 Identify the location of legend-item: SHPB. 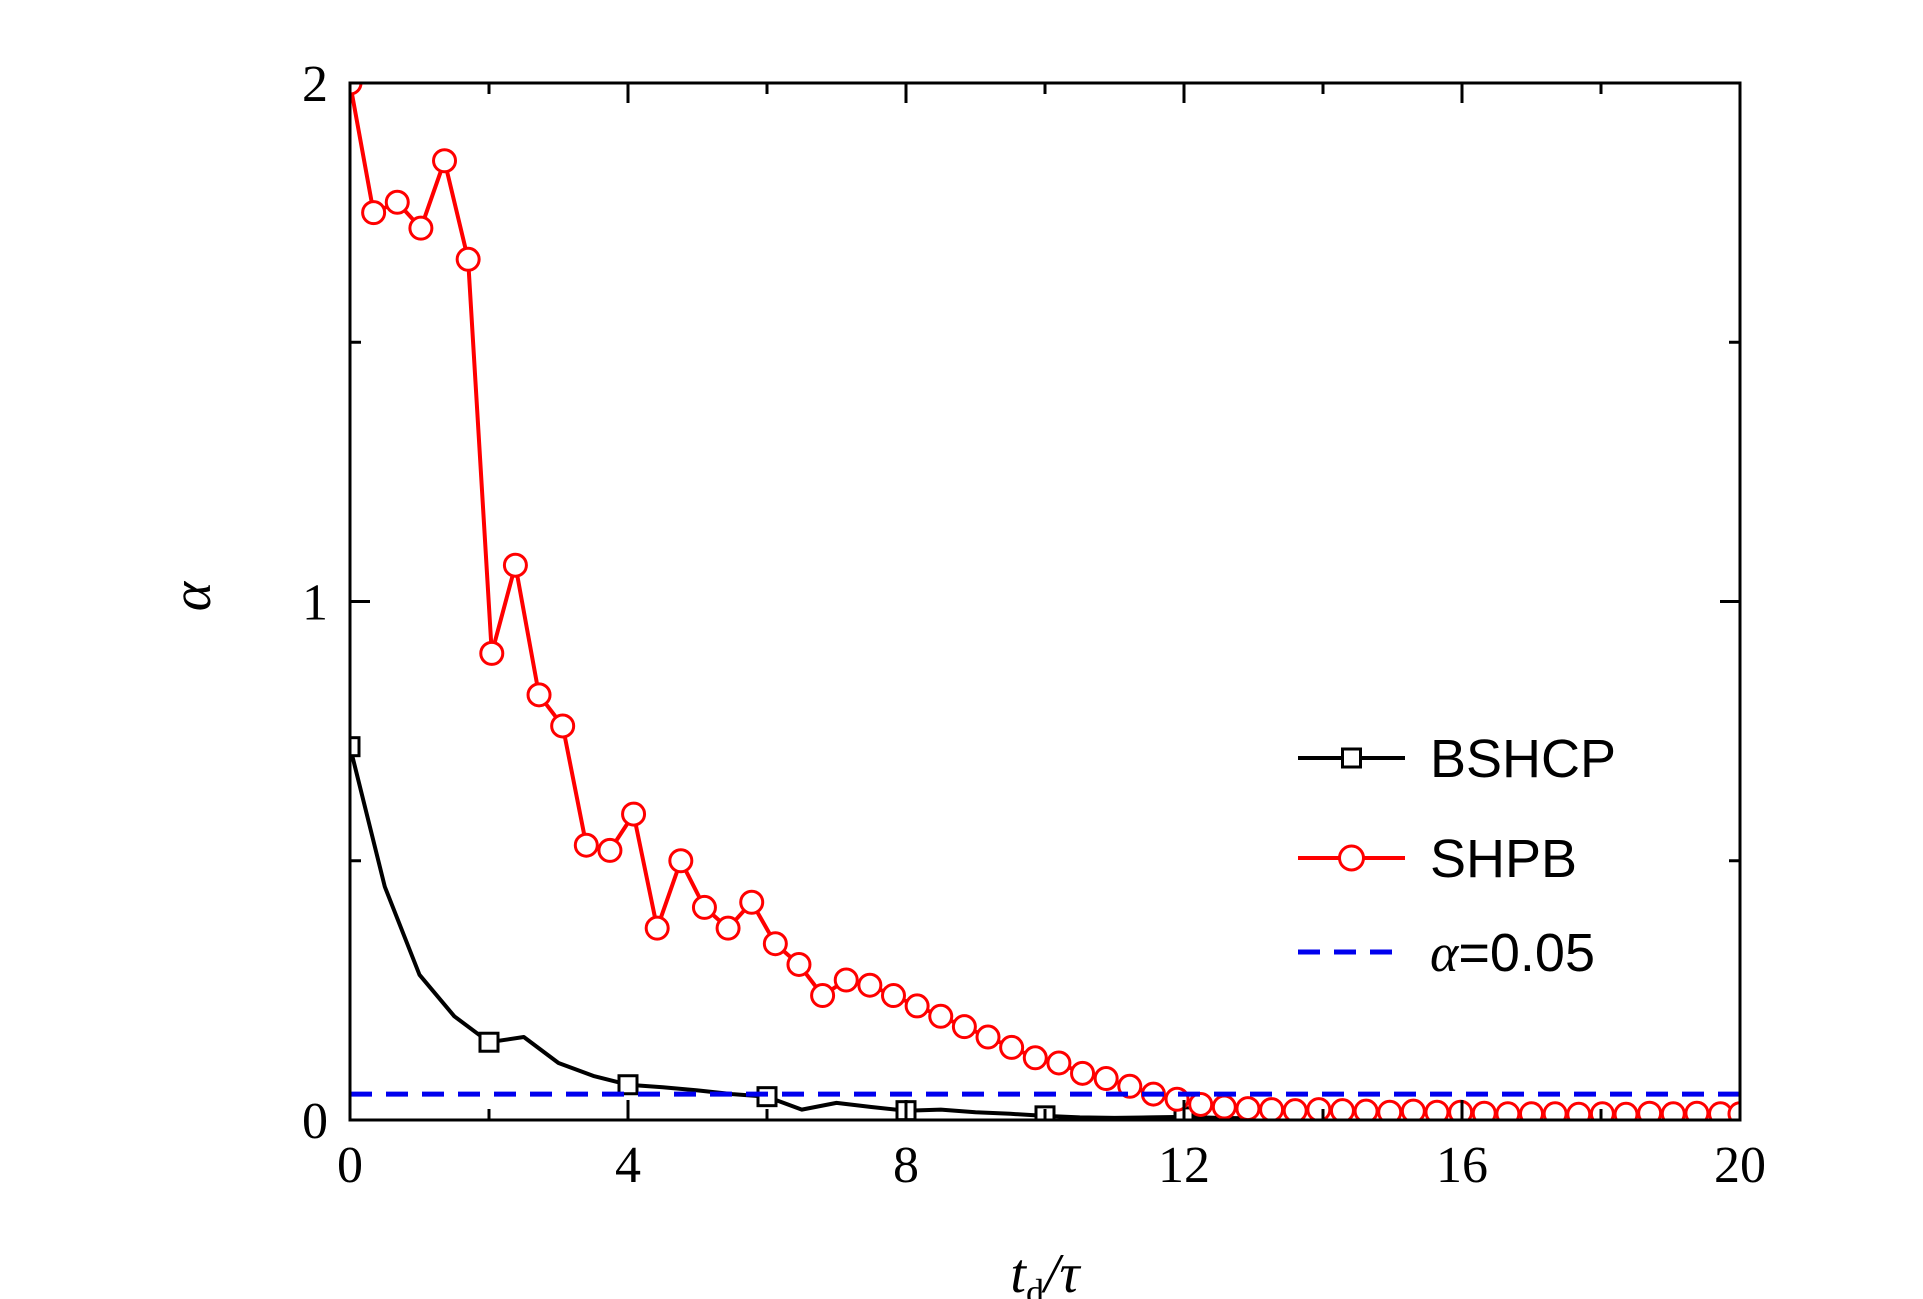
(1437, 859).